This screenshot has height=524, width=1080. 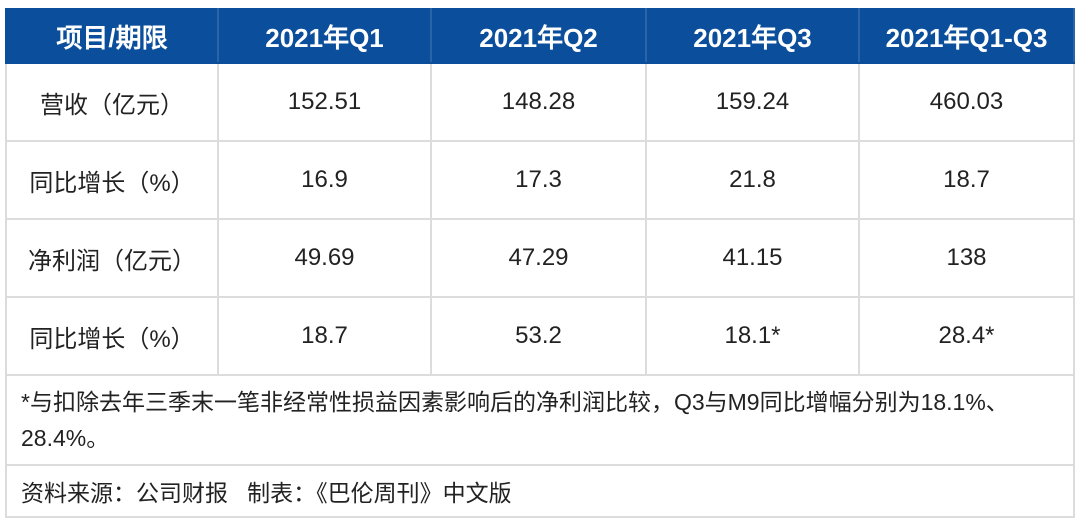 I want to click on table-cell: 148.28, so click(x=538, y=102).